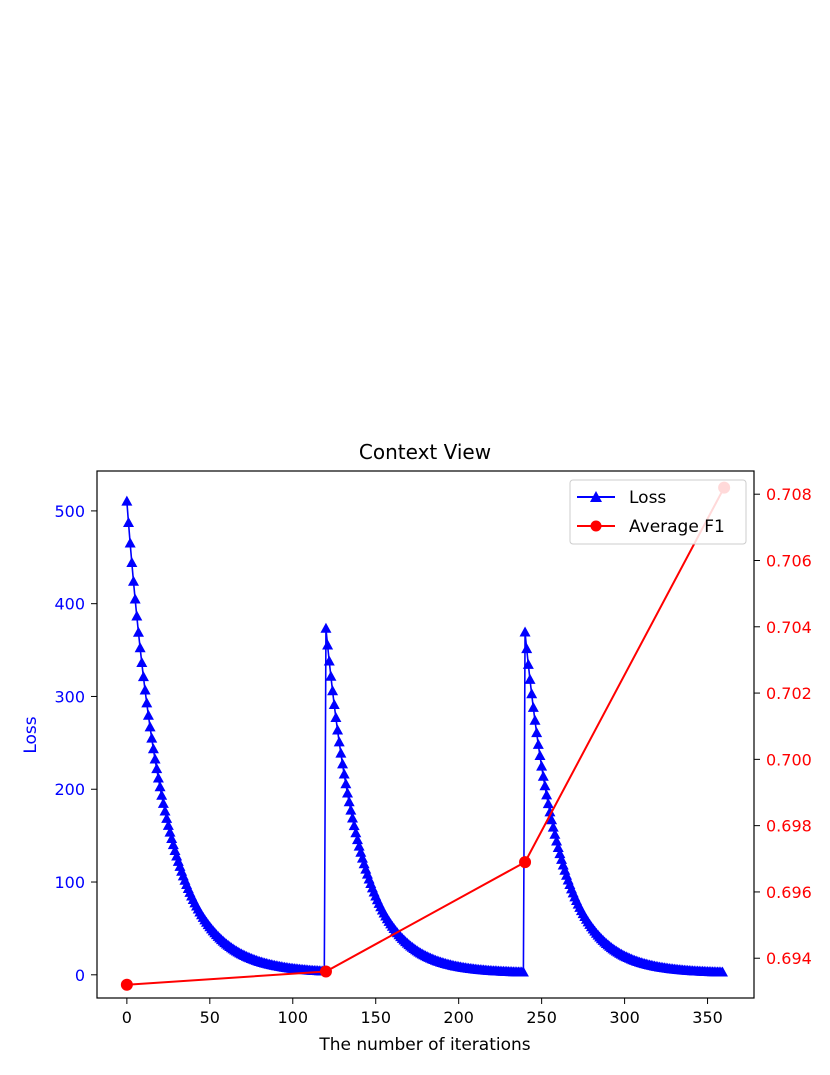 The height and width of the screenshot is (1075, 830). What do you see at coordinates (789, 958) in the screenshot?
I see `y-tick-label-right: 0.694` at bounding box center [789, 958].